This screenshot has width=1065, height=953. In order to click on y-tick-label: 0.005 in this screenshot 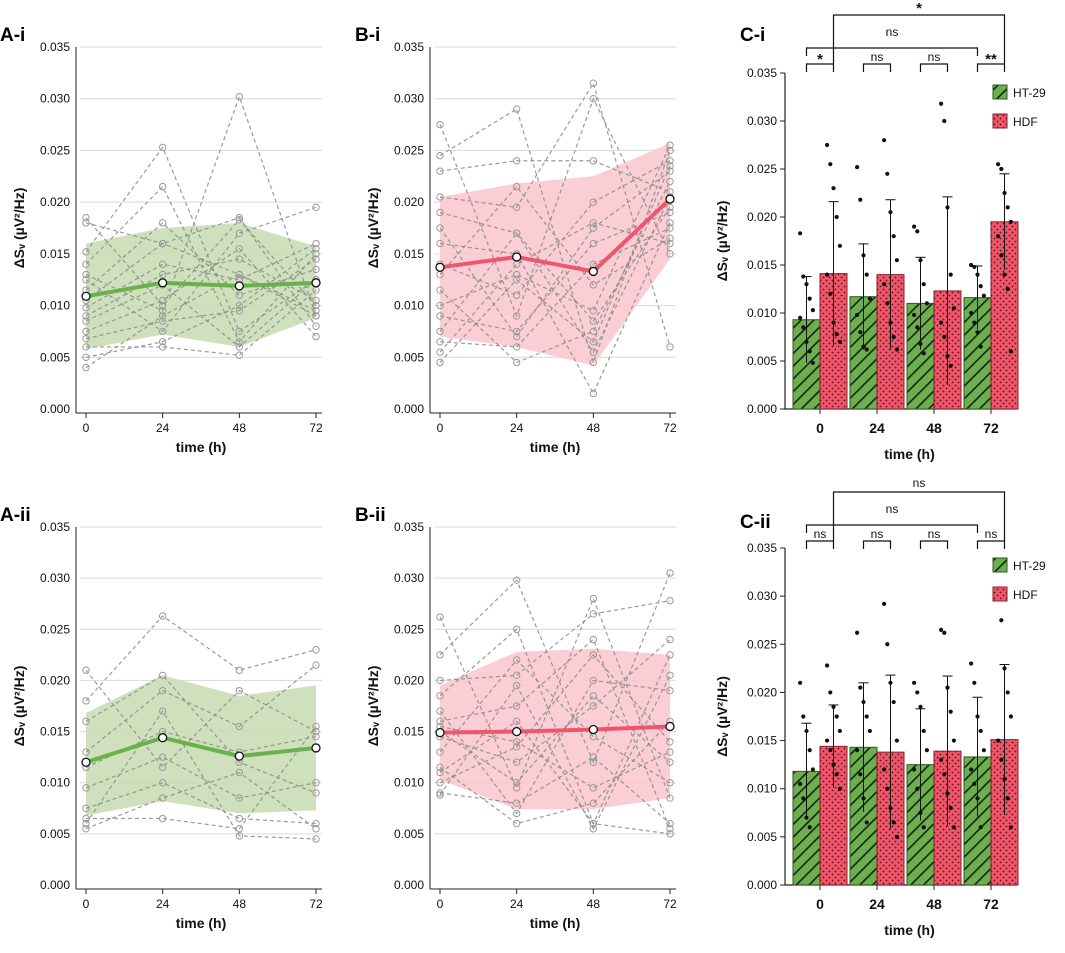, I will do `click(762, 361)`.